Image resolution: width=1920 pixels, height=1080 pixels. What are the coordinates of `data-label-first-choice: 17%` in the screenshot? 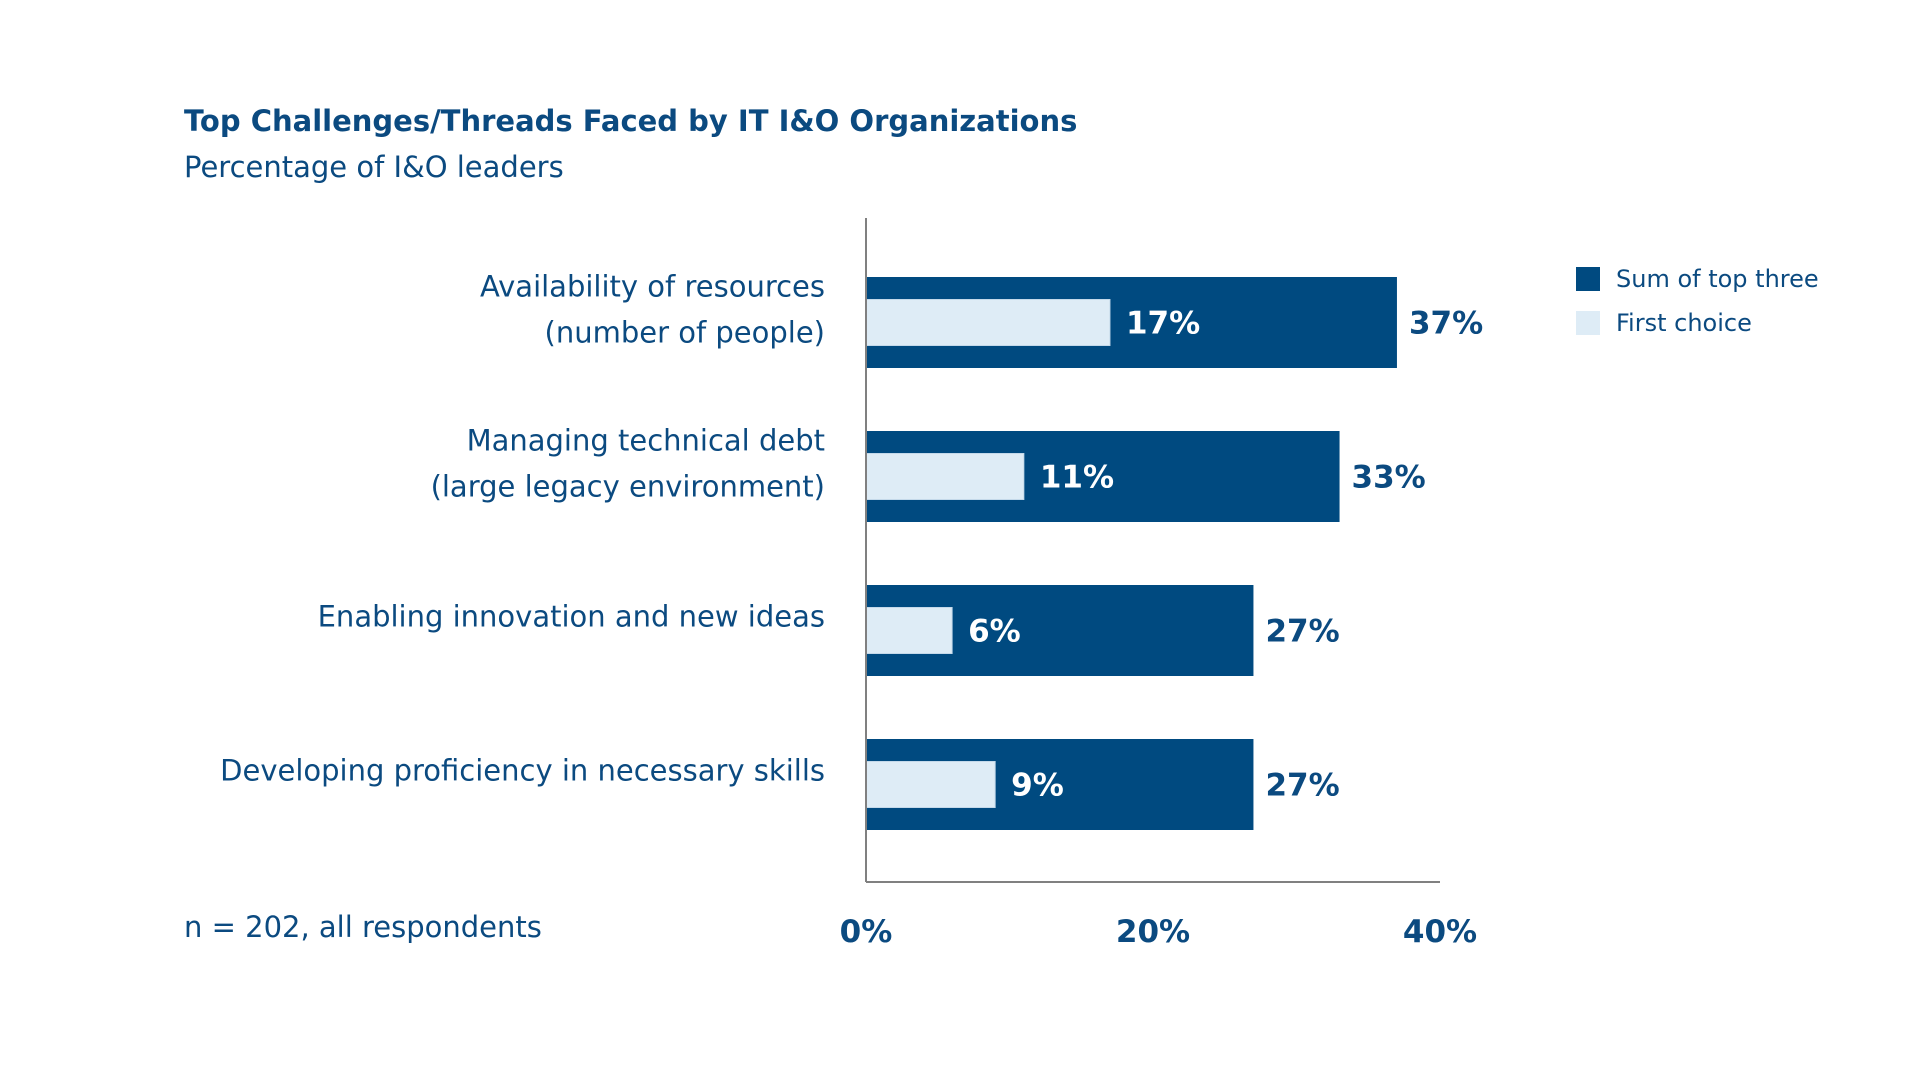 It's located at (1163, 324).